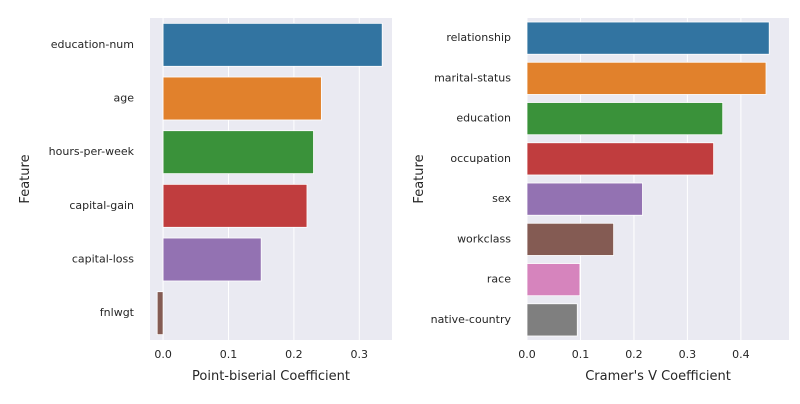  I want to click on ytick-label: education-num, so click(92, 44).